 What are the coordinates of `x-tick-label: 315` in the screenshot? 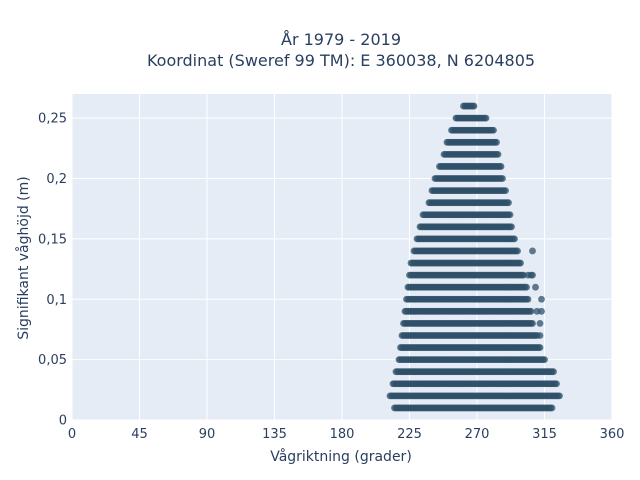 It's located at (544, 434).